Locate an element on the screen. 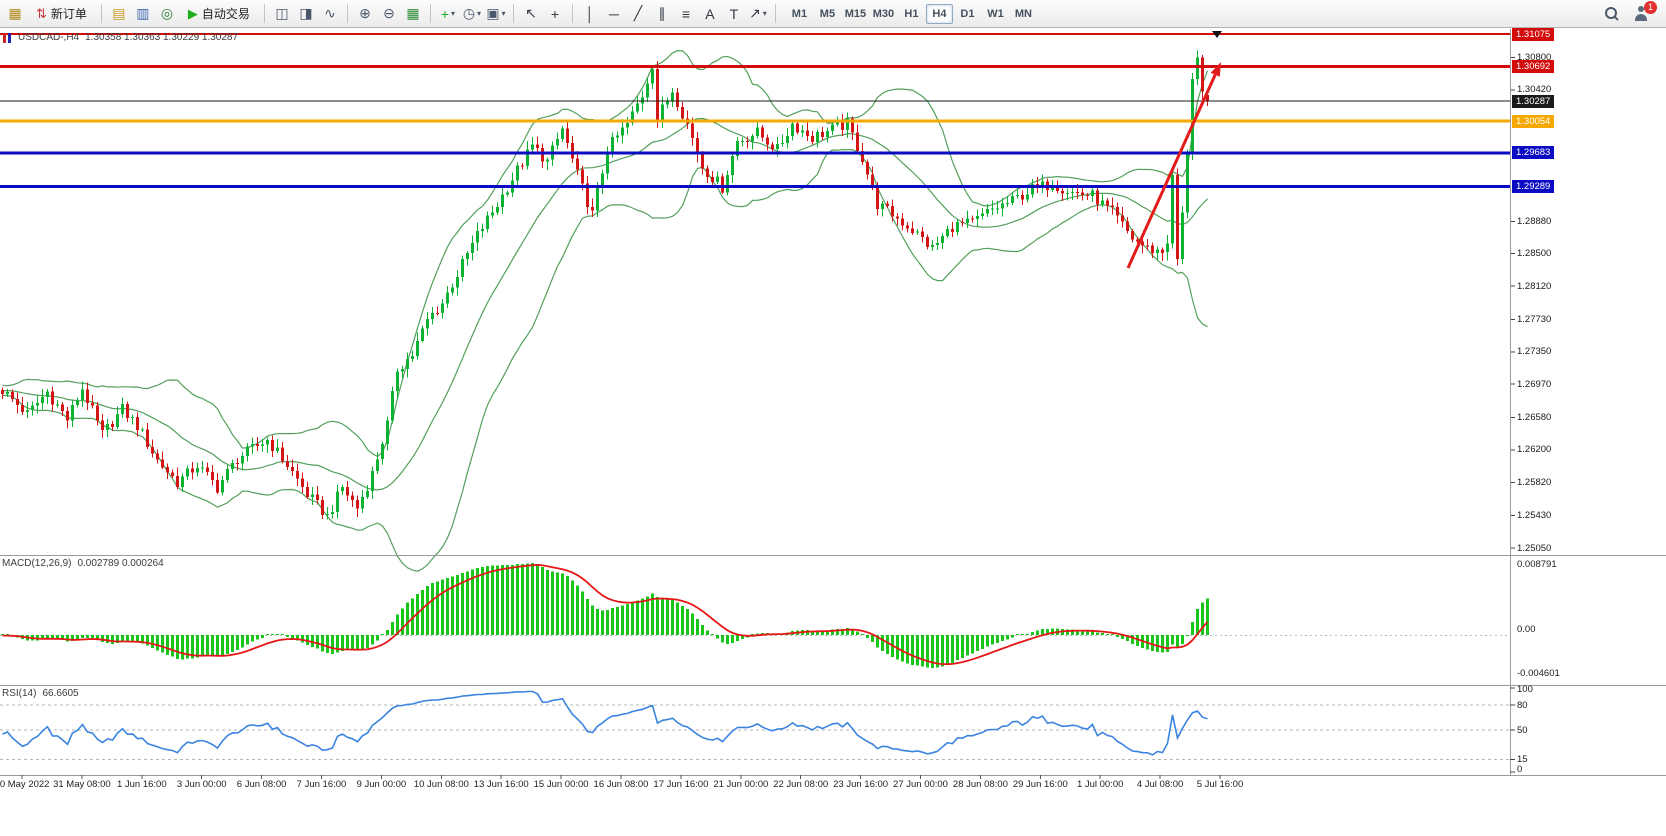 This screenshot has height=836, width=1666. auto-trading-icon: ▶ is located at coordinates (192, 13).